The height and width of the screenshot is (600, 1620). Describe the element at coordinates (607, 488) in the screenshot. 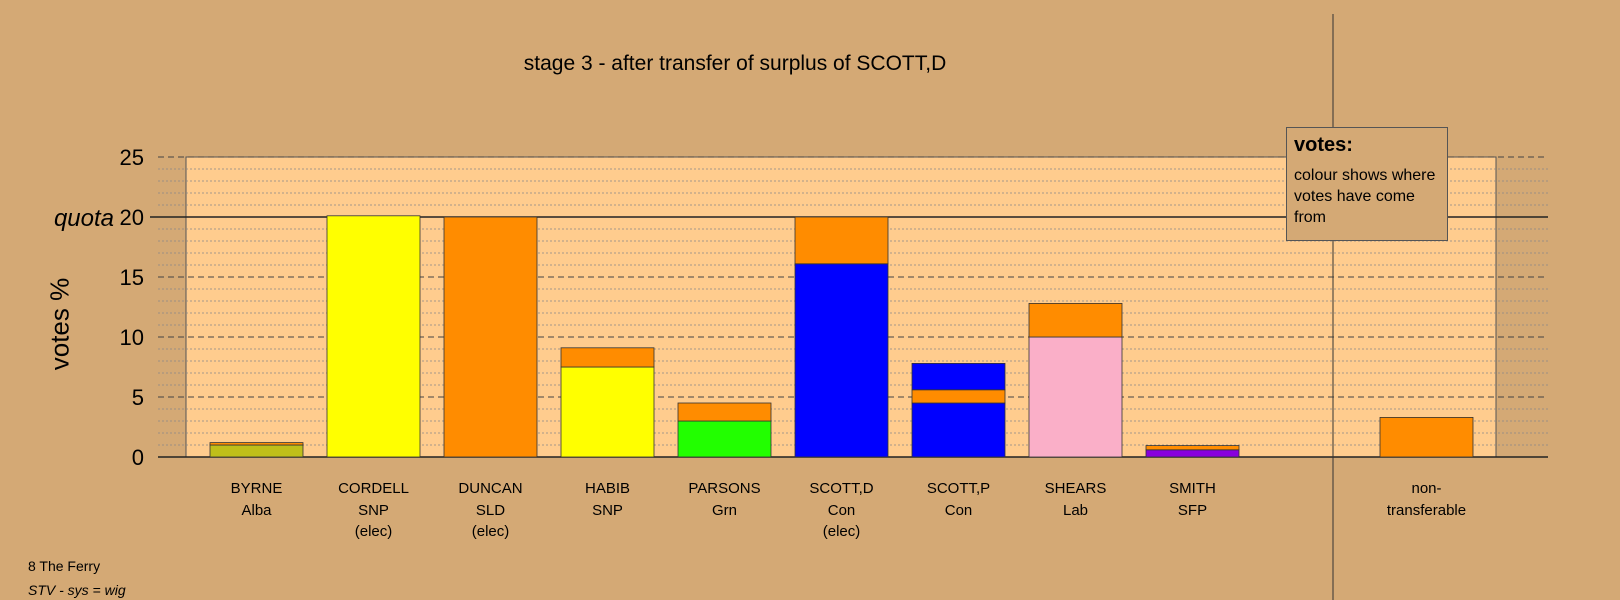

I see `candidate-name: HABIB` at that location.